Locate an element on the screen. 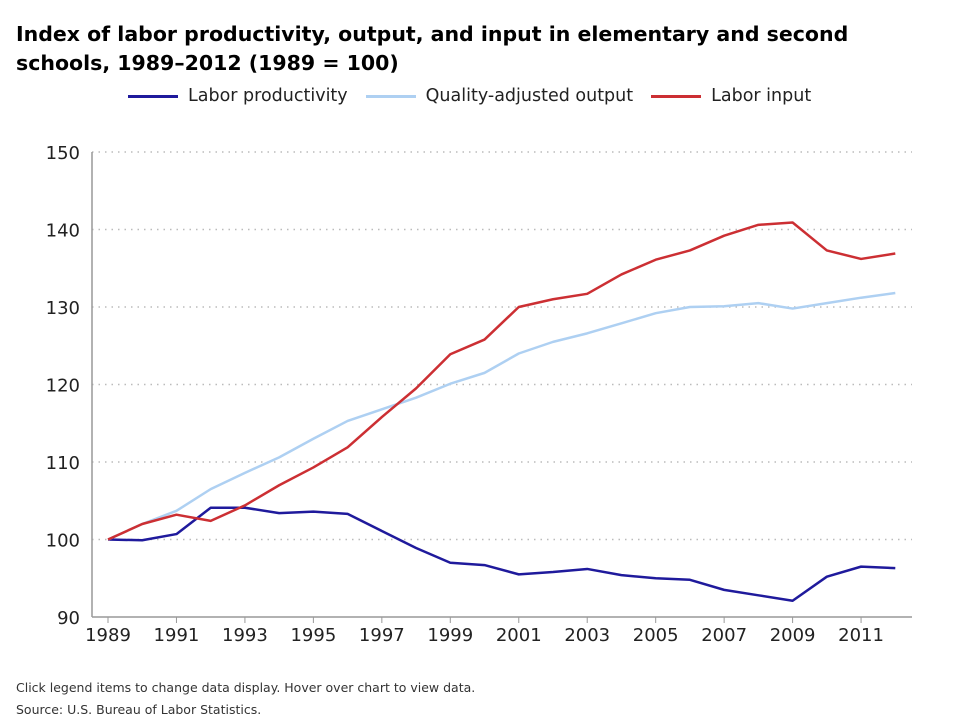  x-tick-label: 2007 is located at coordinates (724, 635).